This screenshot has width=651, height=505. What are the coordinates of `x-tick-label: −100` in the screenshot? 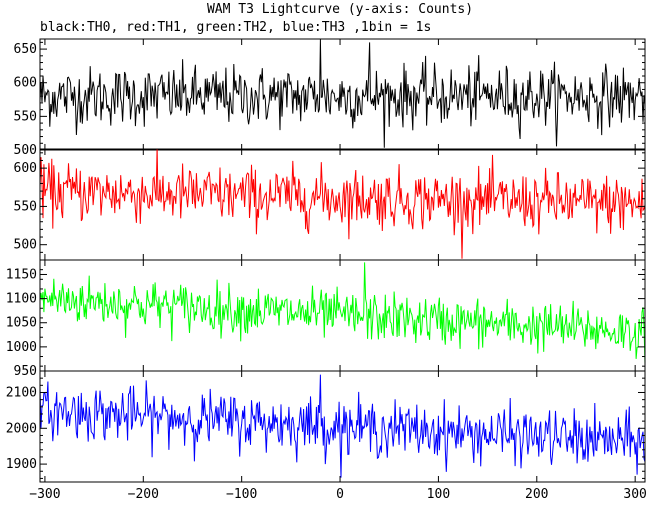 It's located at (241, 494).